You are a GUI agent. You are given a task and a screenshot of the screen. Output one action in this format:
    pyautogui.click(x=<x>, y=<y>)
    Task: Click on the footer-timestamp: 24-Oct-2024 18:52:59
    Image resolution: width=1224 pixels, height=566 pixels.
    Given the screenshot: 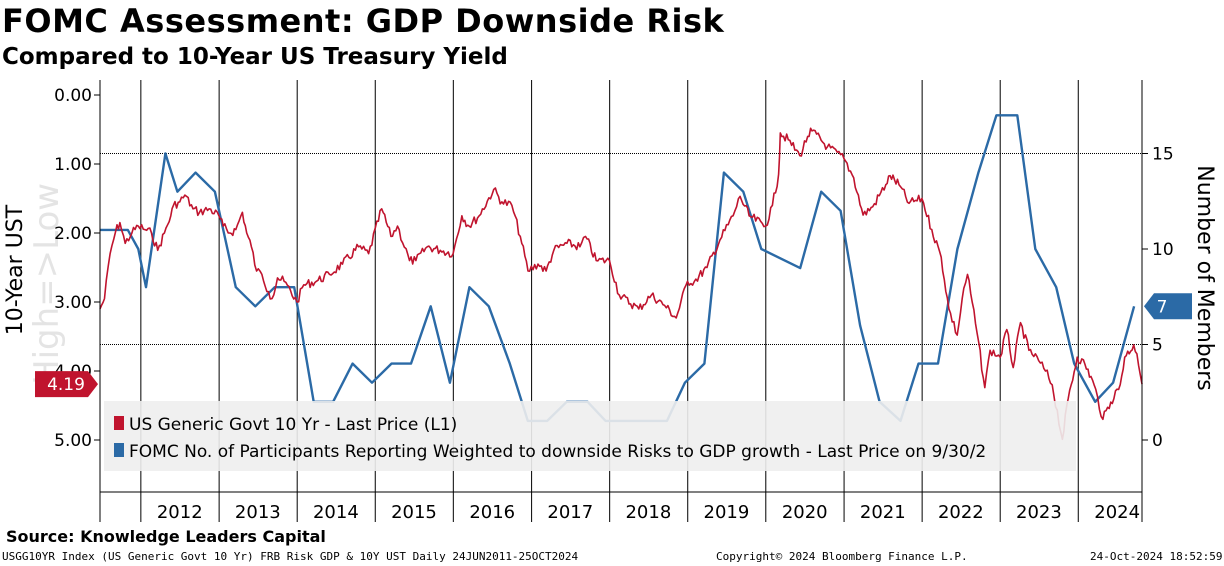 What is the action you would take?
    pyautogui.click(x=1156, y=556)
    